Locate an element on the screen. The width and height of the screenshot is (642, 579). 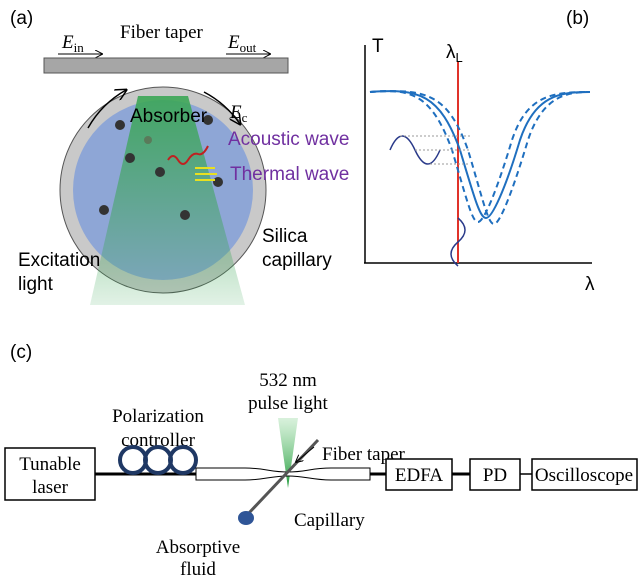
pulse-label: 532 nm is located at coordinates (288, 380).